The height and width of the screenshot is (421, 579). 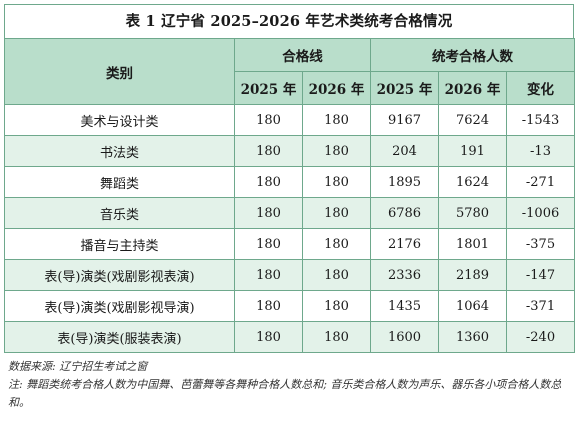 What do you see at coordinates (404, 213) in the screenshot?
I see `row-count-2025: 6786` at bounding box center [404, 213].